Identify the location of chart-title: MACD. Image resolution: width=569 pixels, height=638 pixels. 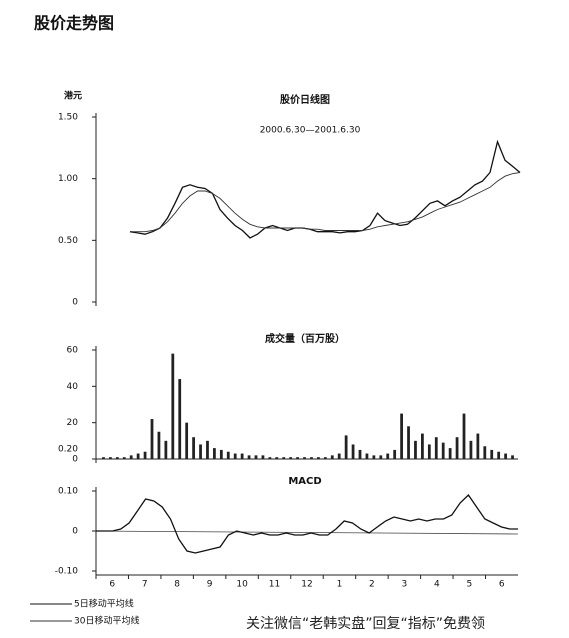
(304, 481).